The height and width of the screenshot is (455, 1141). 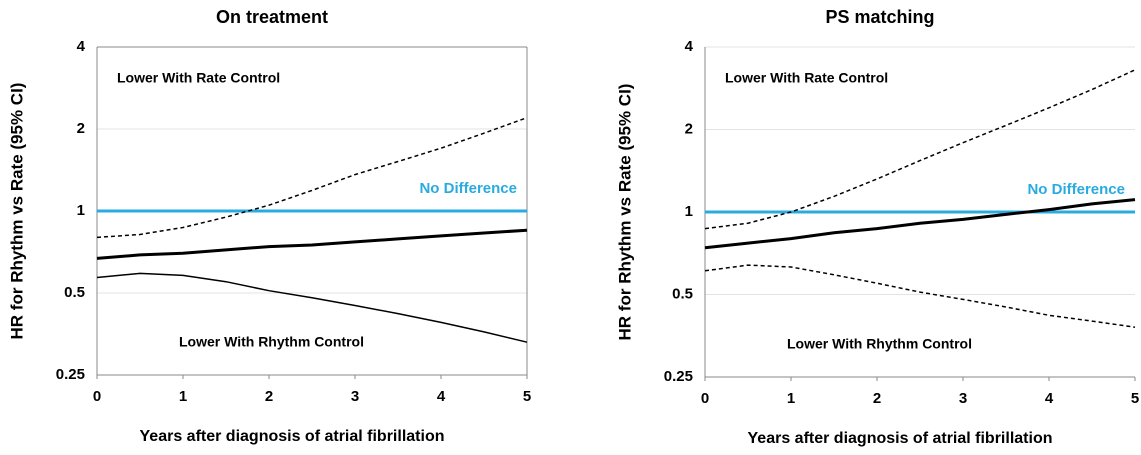 What do you see at coordinates (272, 17) in the screenshot?
I see `chart-title: On treatment` at bounding box center [272, 17].